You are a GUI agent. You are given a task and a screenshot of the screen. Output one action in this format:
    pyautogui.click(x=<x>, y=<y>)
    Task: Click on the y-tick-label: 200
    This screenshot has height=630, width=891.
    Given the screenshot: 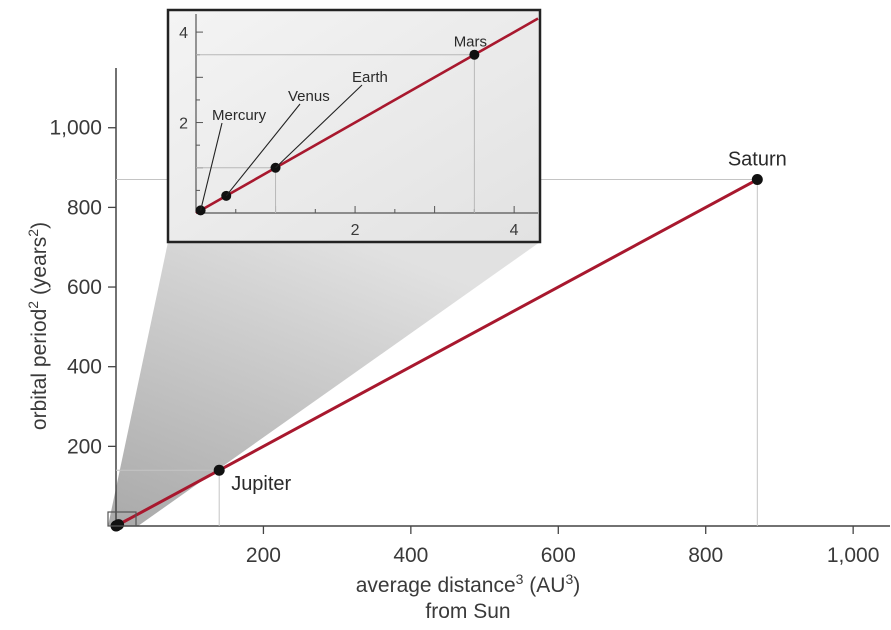 What is the action you would take?
    pyautogui.click(x=84, y=446)
    